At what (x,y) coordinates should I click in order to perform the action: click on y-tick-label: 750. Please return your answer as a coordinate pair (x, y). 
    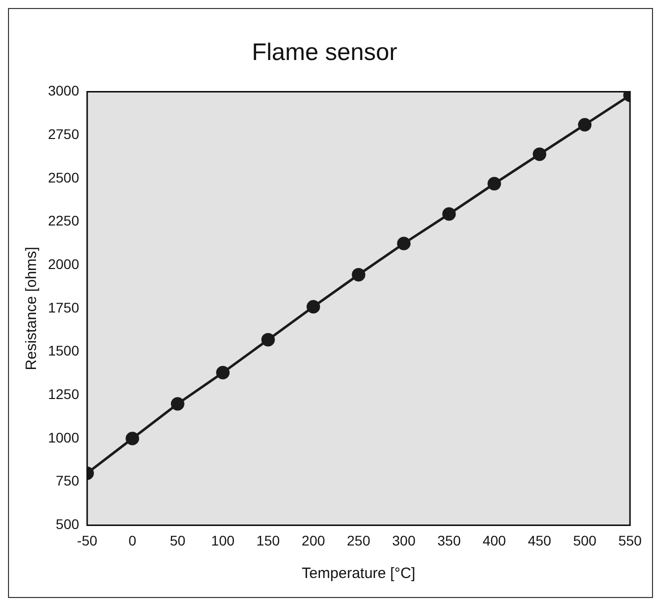
    Looking at the image, I should click on (68, 480).